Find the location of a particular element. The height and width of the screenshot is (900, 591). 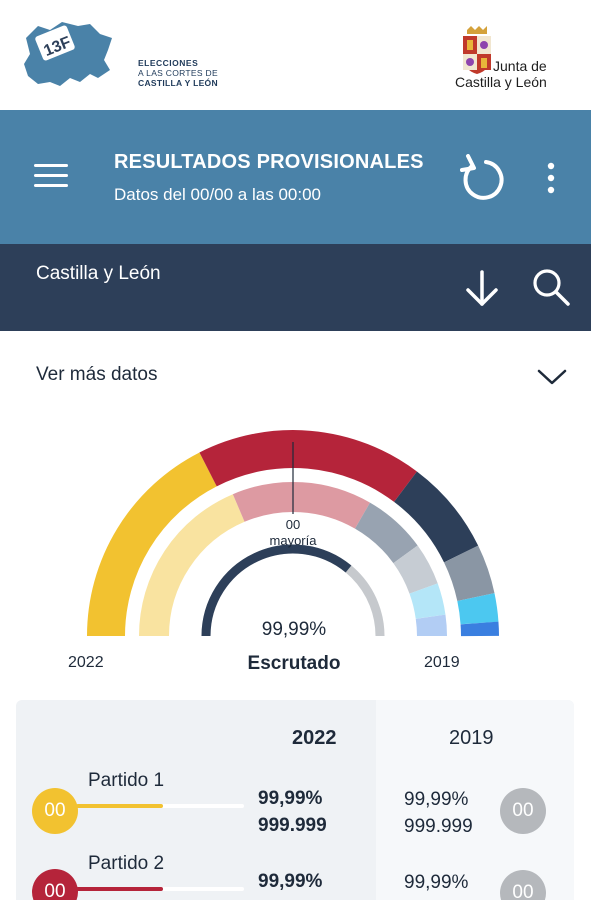

column-header-2019: 2019 is located at coordinates (471, 738).